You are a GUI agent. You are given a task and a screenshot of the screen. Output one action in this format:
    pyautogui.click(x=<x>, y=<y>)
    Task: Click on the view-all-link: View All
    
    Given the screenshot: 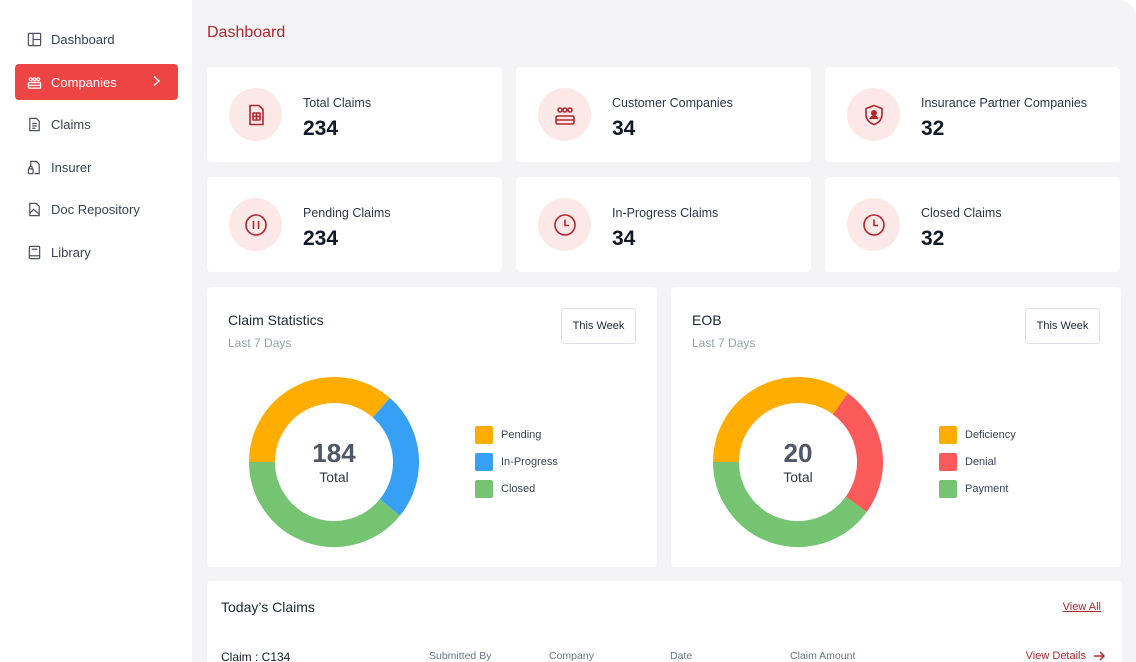 What is the action you would take?
    pyautogui.click(x=1081, y=607)
    